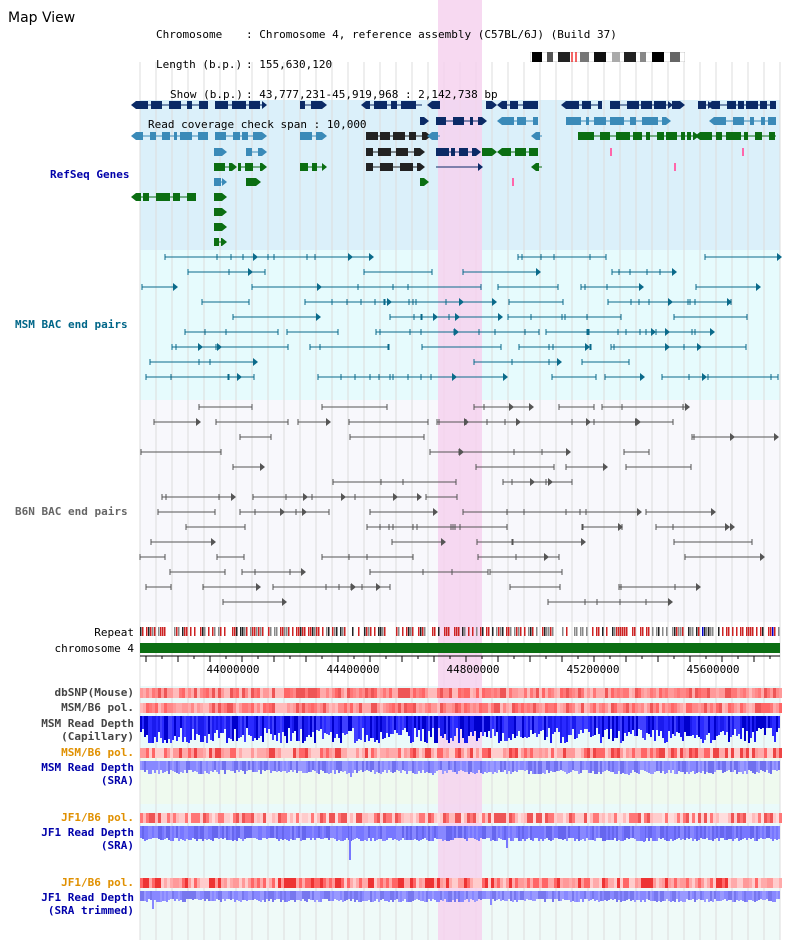 The height and width of the screenshot is (940, 800). Describe the element at coordinates (304, 512) in the screenshot. I see `b6n-bac-pair-arrow` at that location.